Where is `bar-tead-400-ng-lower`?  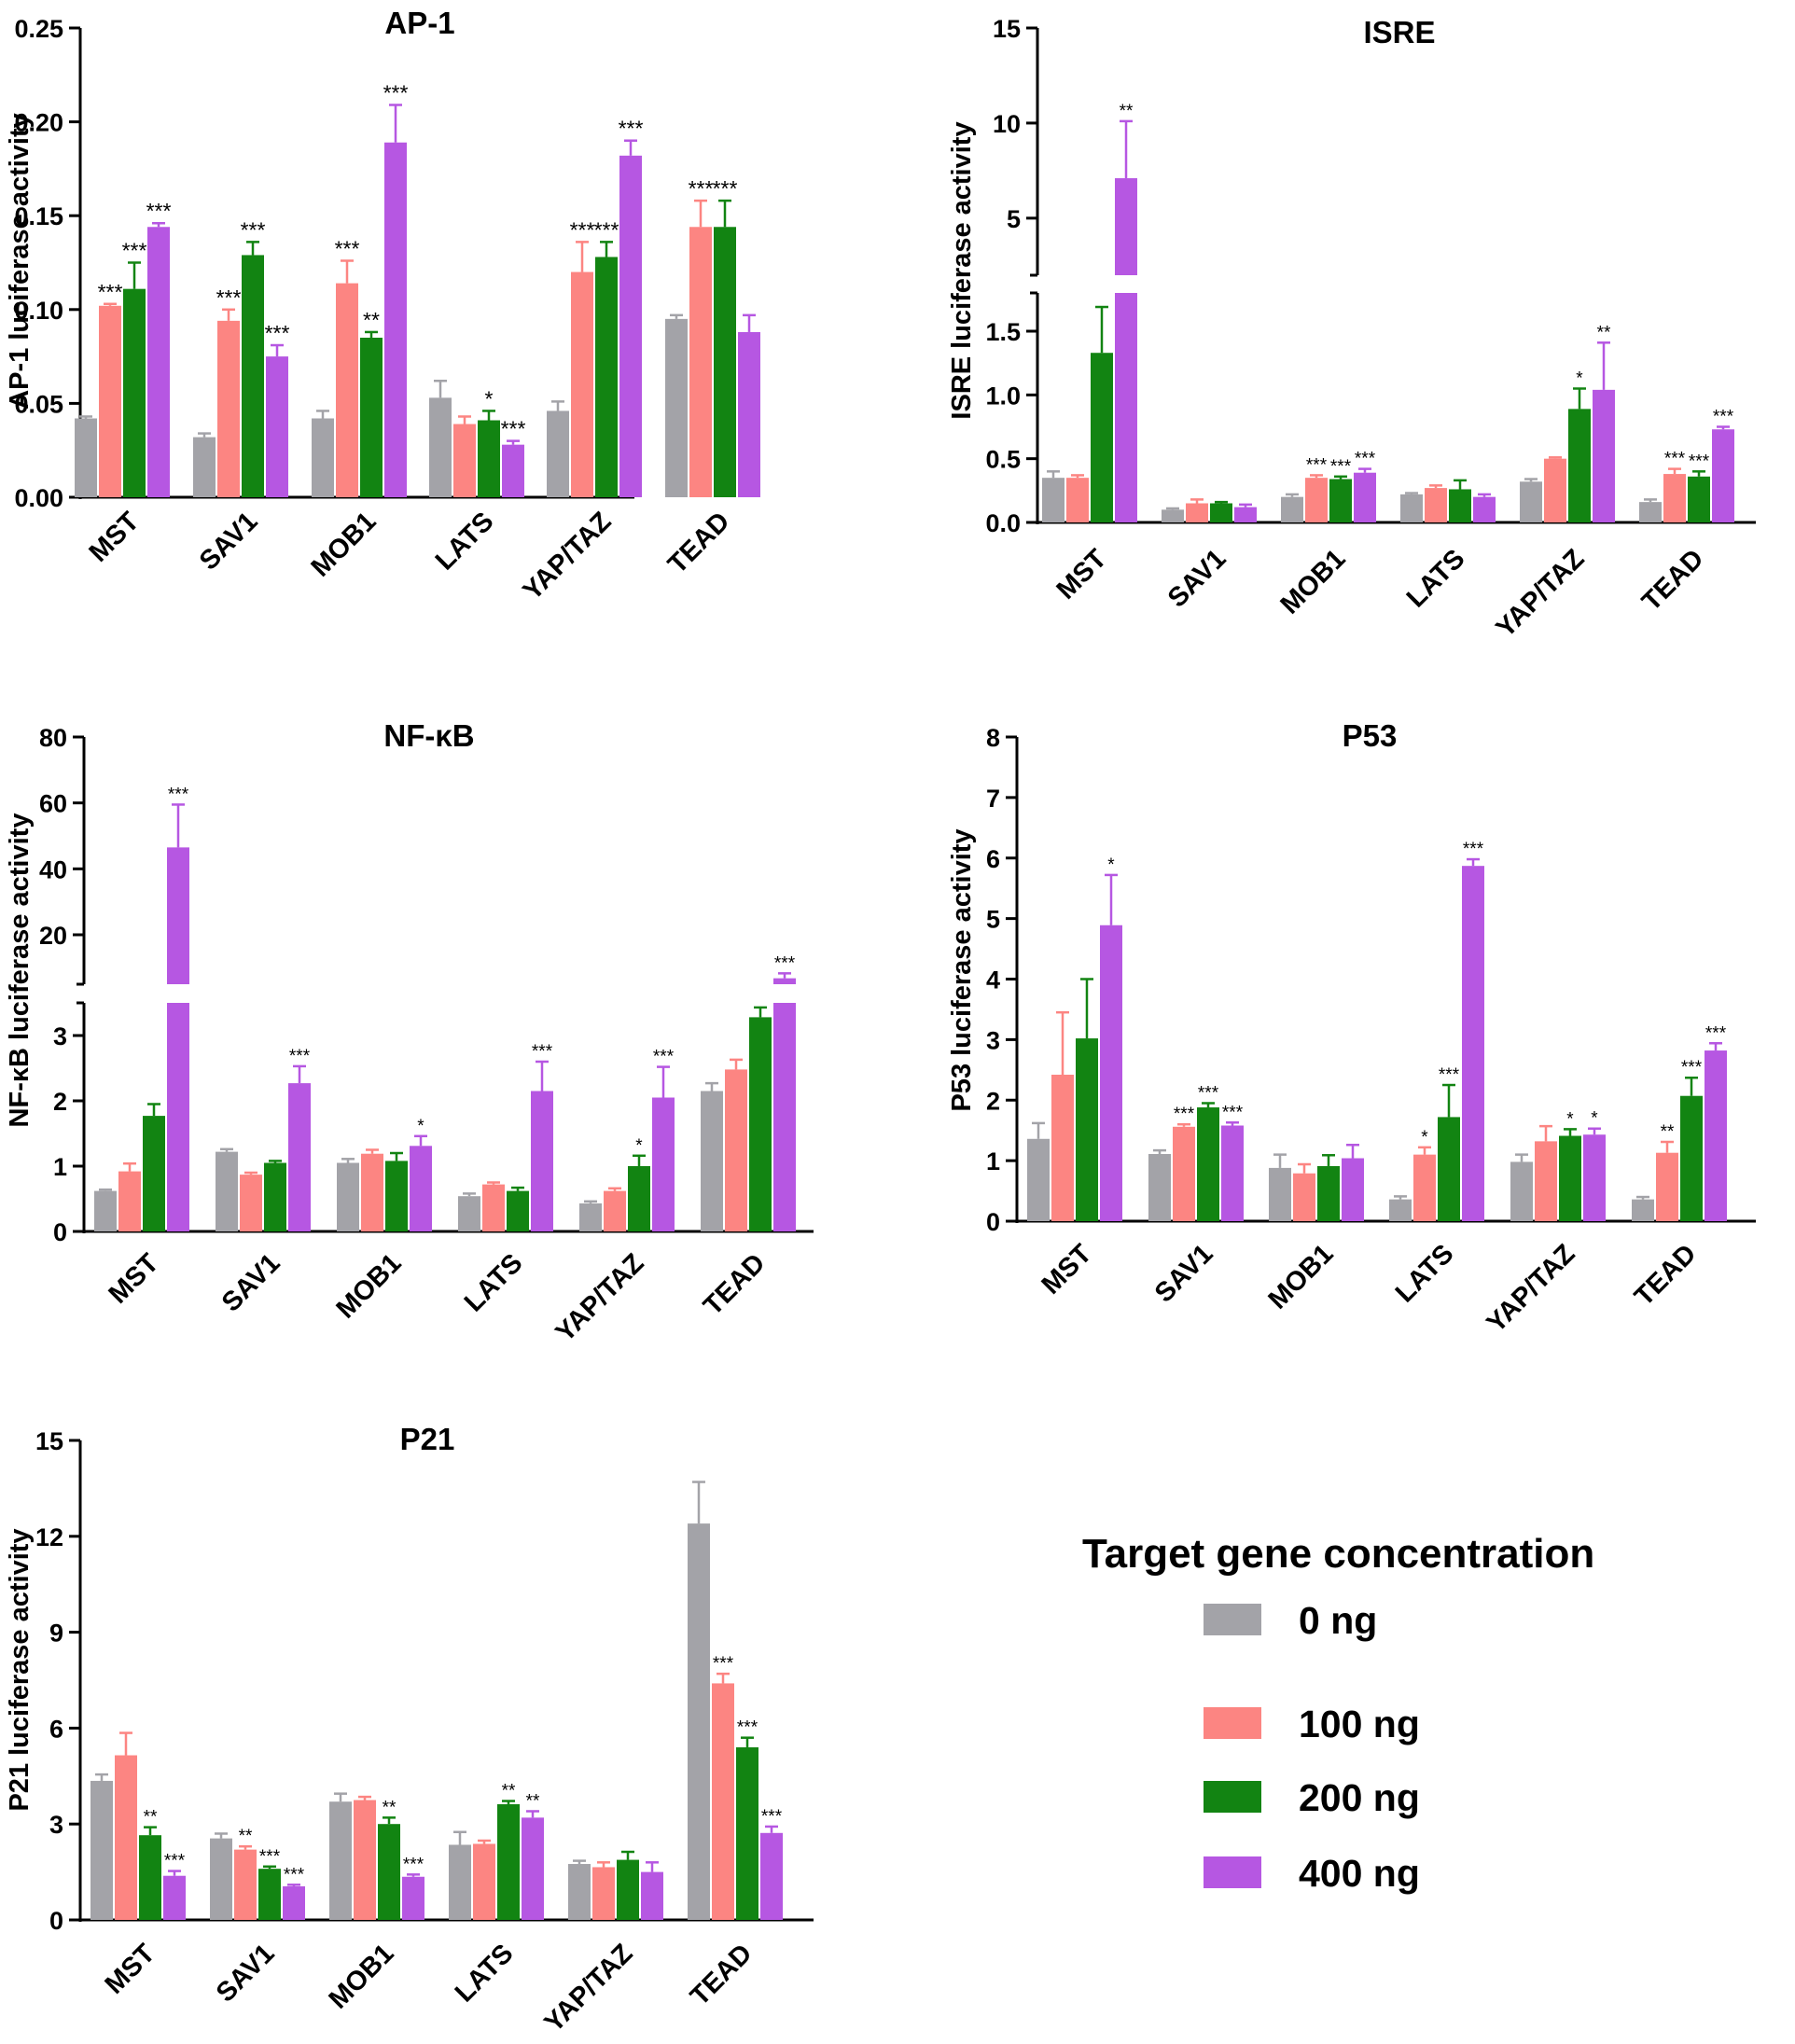 bar-tead-400-ng-lower is located at coordinates (784, 1117).